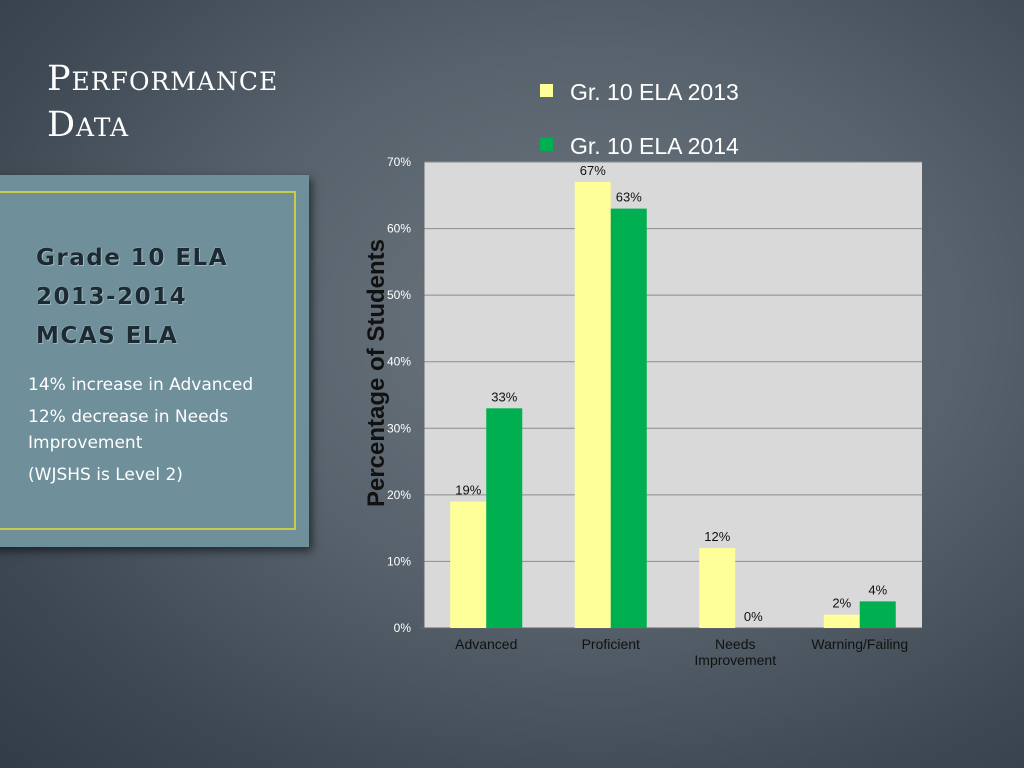  I want to click on card-heading: Grade 10 ELA 2013-2014 MCAS ELA, so click(132, 297).